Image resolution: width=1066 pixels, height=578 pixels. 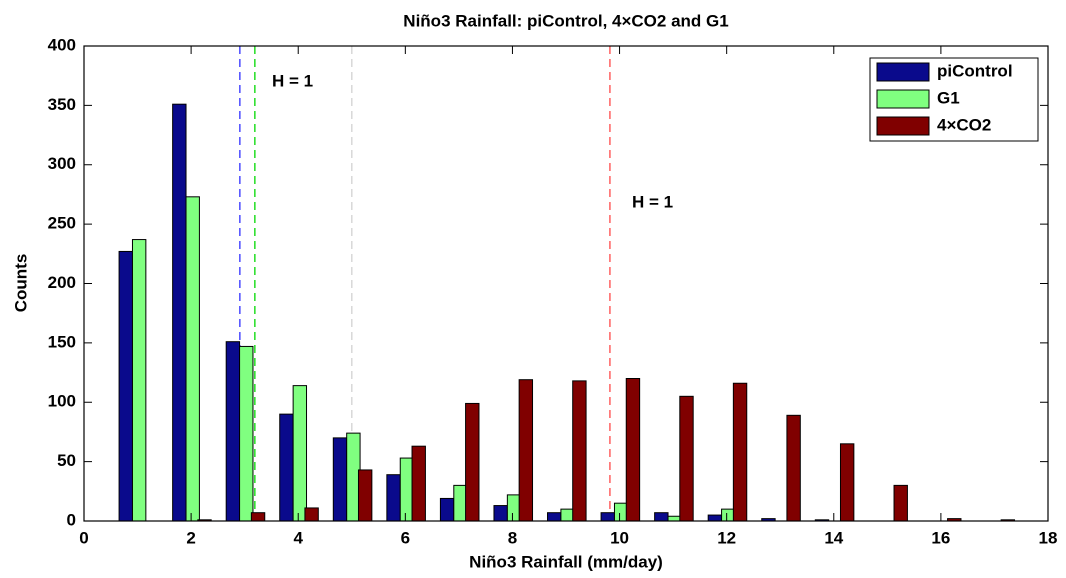 I want to click on chart-title: Niño3 Rainfall: piControl, 4×CO2 and G1, so click(x=565, y=20).